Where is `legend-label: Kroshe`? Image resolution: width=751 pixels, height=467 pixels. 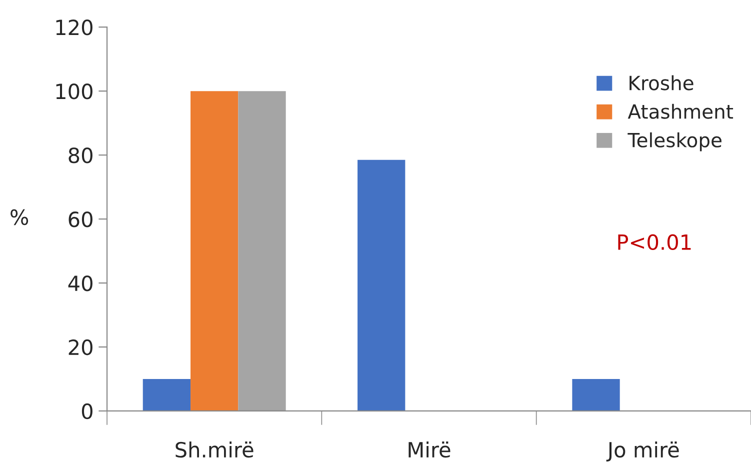
legend-label: Kroshe is located at coordinates (662, 82).